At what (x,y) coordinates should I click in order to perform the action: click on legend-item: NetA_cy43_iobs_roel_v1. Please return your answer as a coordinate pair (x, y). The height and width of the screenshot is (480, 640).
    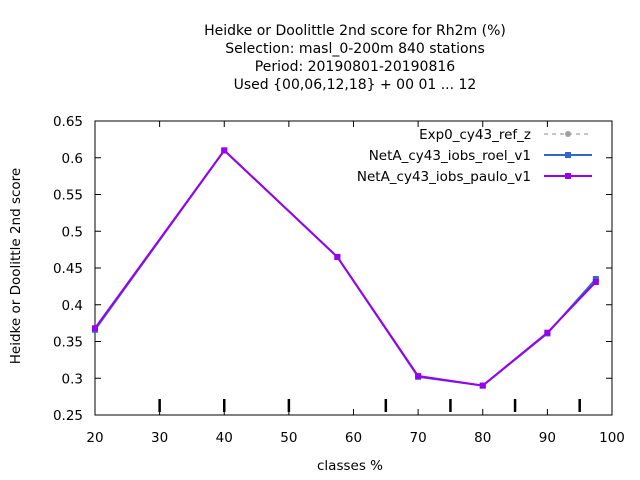
    Looking at the image, I should click on (480, 156).